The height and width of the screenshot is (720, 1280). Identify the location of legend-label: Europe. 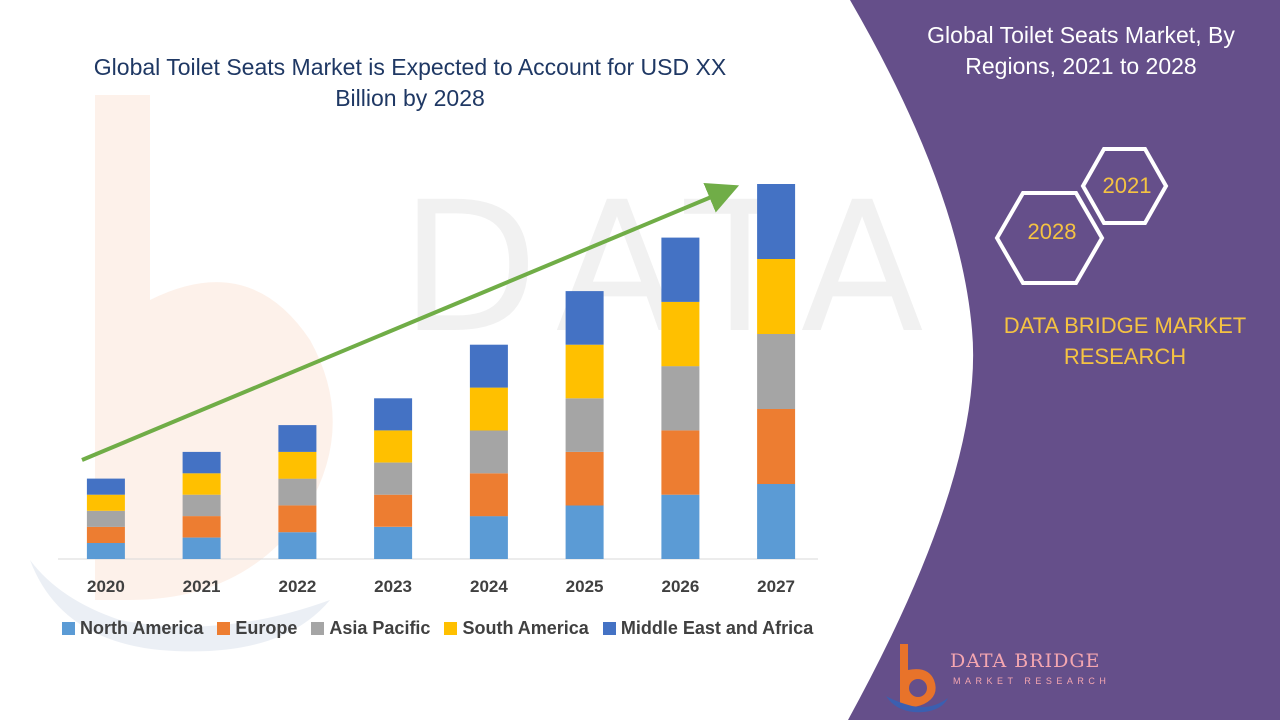
(266, 627).